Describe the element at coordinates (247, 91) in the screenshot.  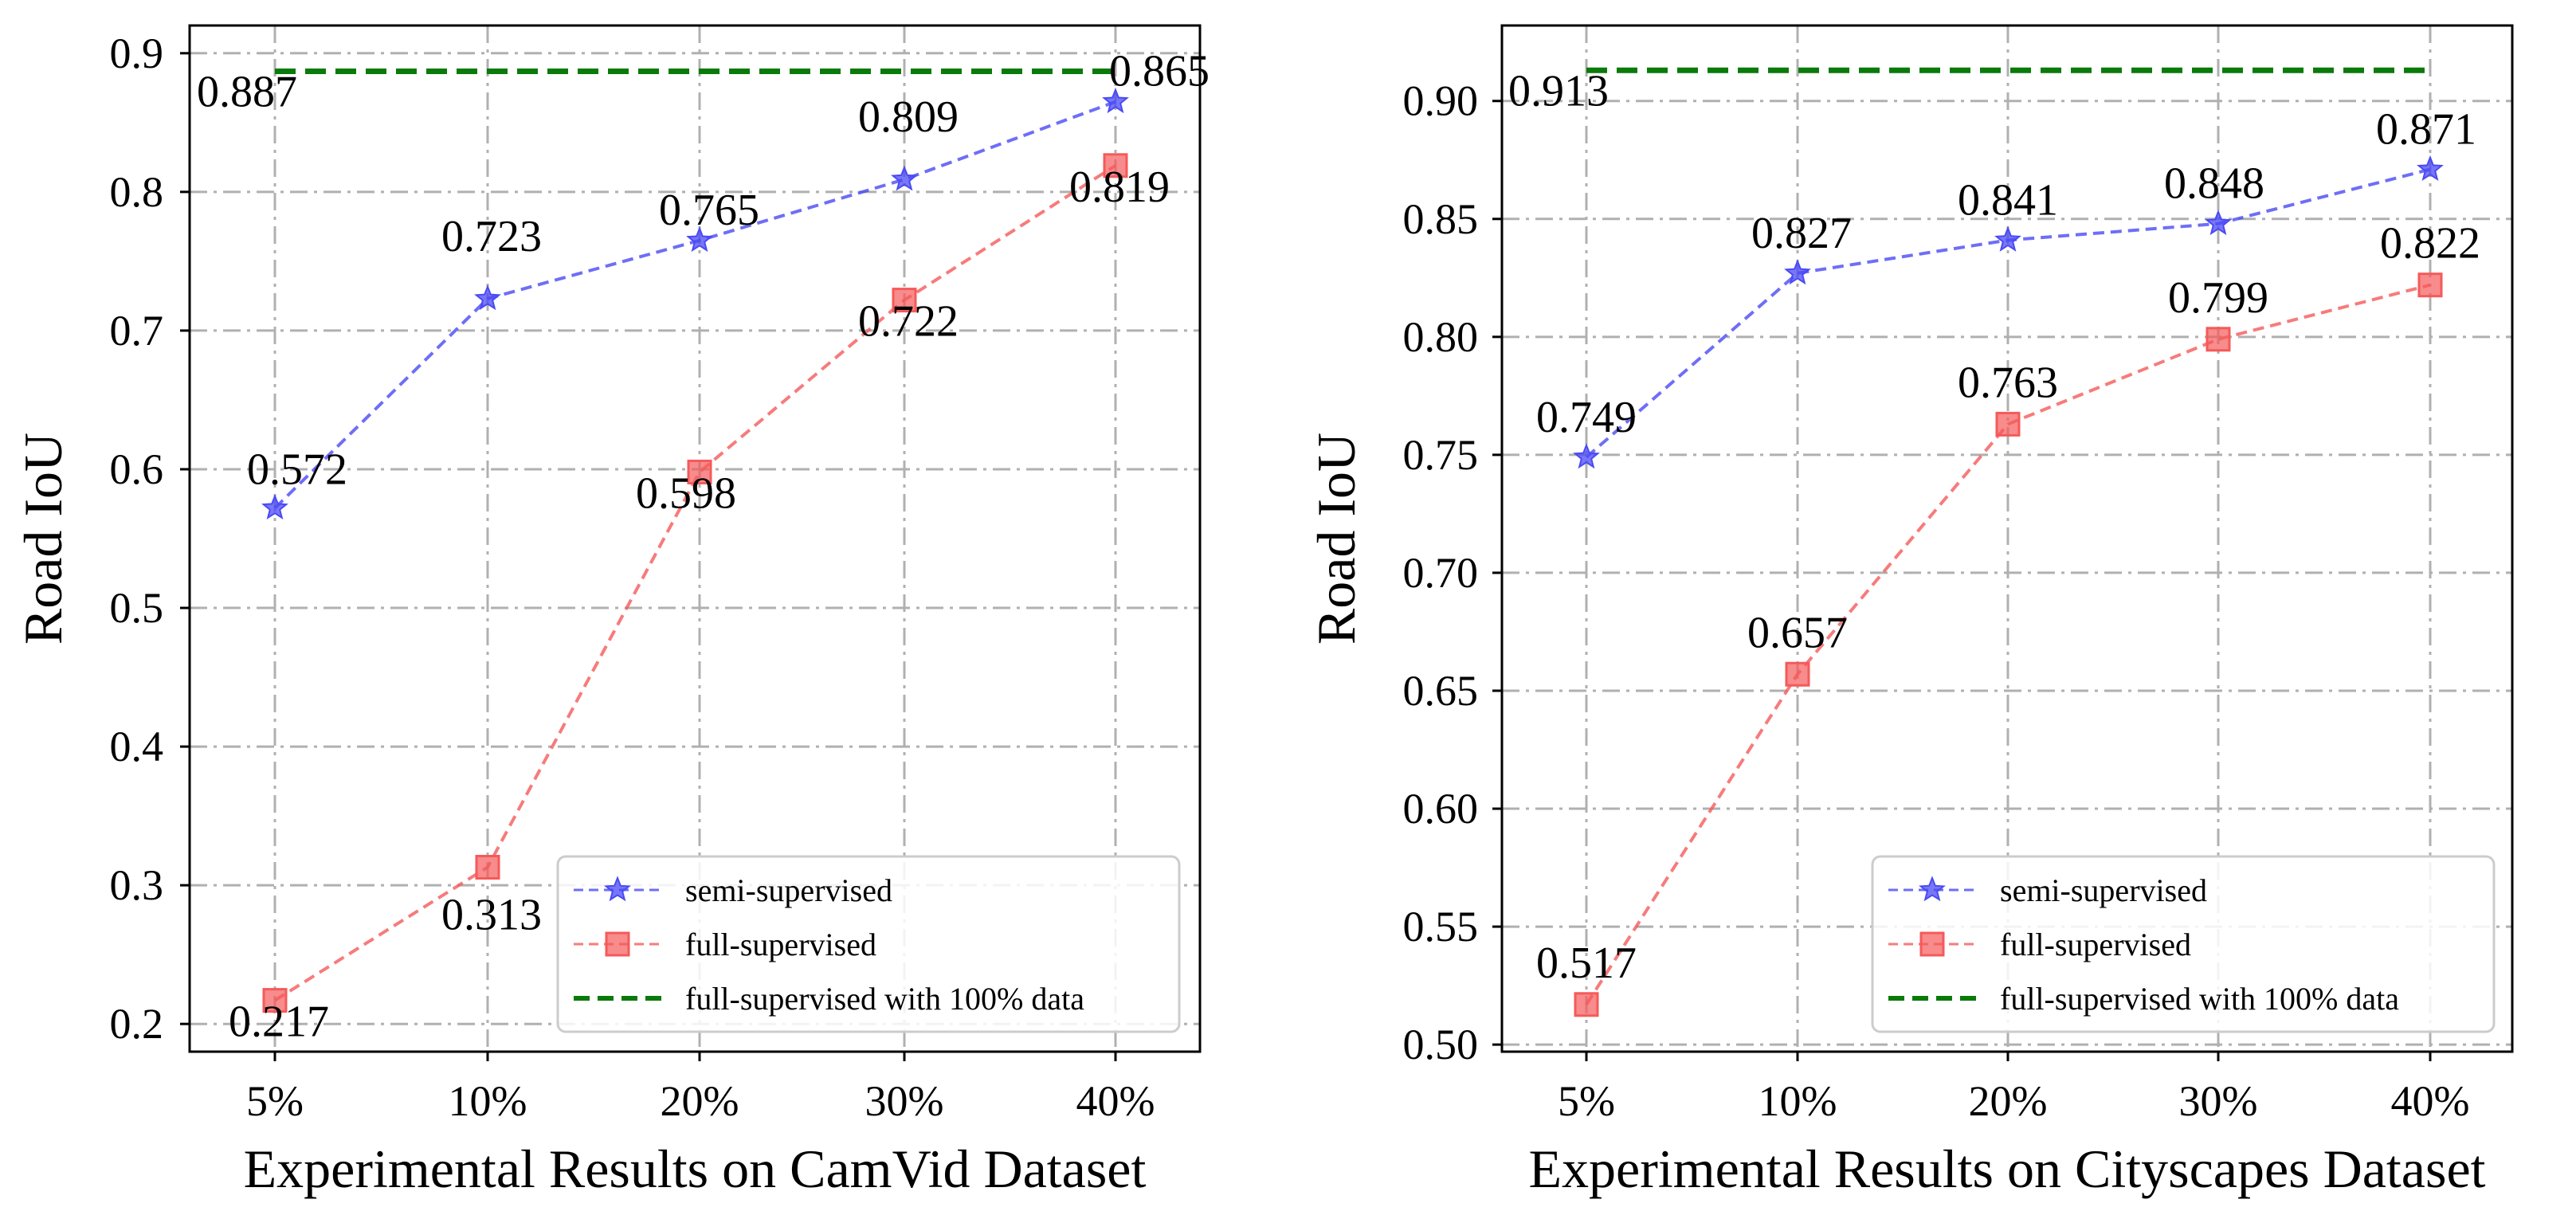
I see `baseline-label: 0.887` at that location.